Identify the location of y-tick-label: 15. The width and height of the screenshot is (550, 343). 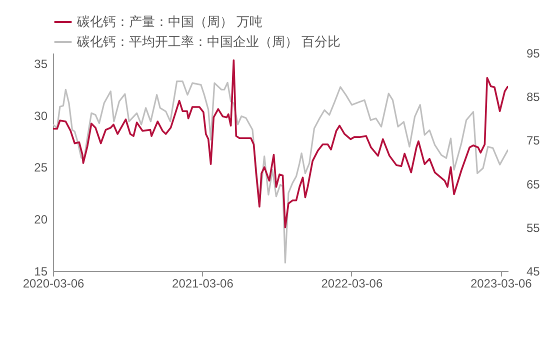
(41, 271).